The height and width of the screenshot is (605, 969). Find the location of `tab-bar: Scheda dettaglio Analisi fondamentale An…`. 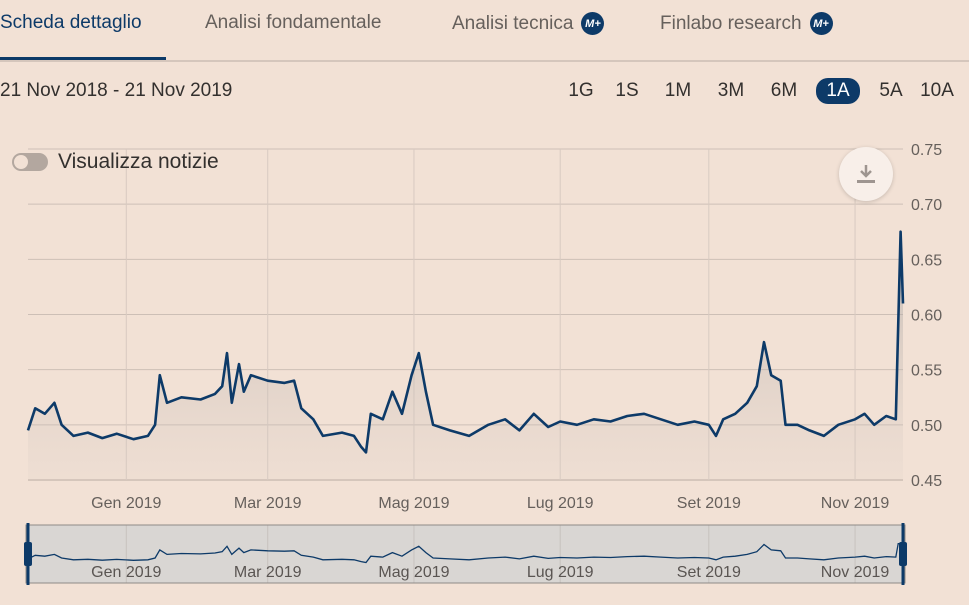

tab-bar: Scheda dettaglio Analisi fondamentale An… is located at coordinates (484, 31).